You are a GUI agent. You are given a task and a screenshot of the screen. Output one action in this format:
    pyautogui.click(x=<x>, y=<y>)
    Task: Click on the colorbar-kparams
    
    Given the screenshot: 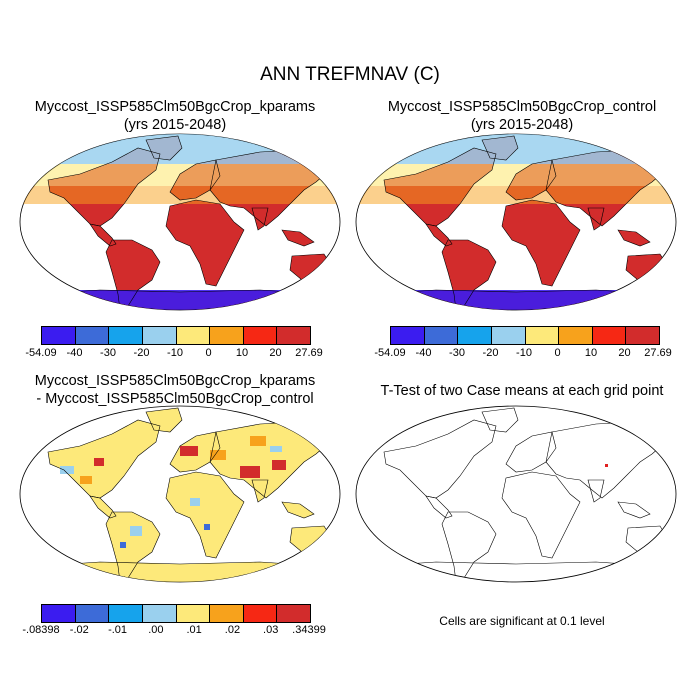 What is the action you would take?
    pyautogui.click(x=176, y=335)
    